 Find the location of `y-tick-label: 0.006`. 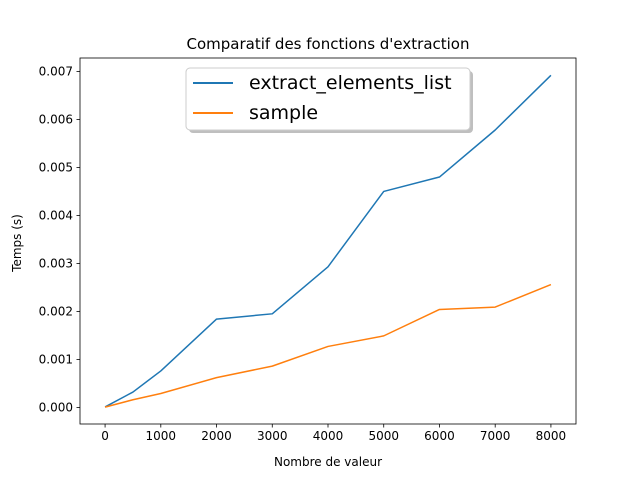

y-tick-label: 0.006 is located at coordinates (56, 119).